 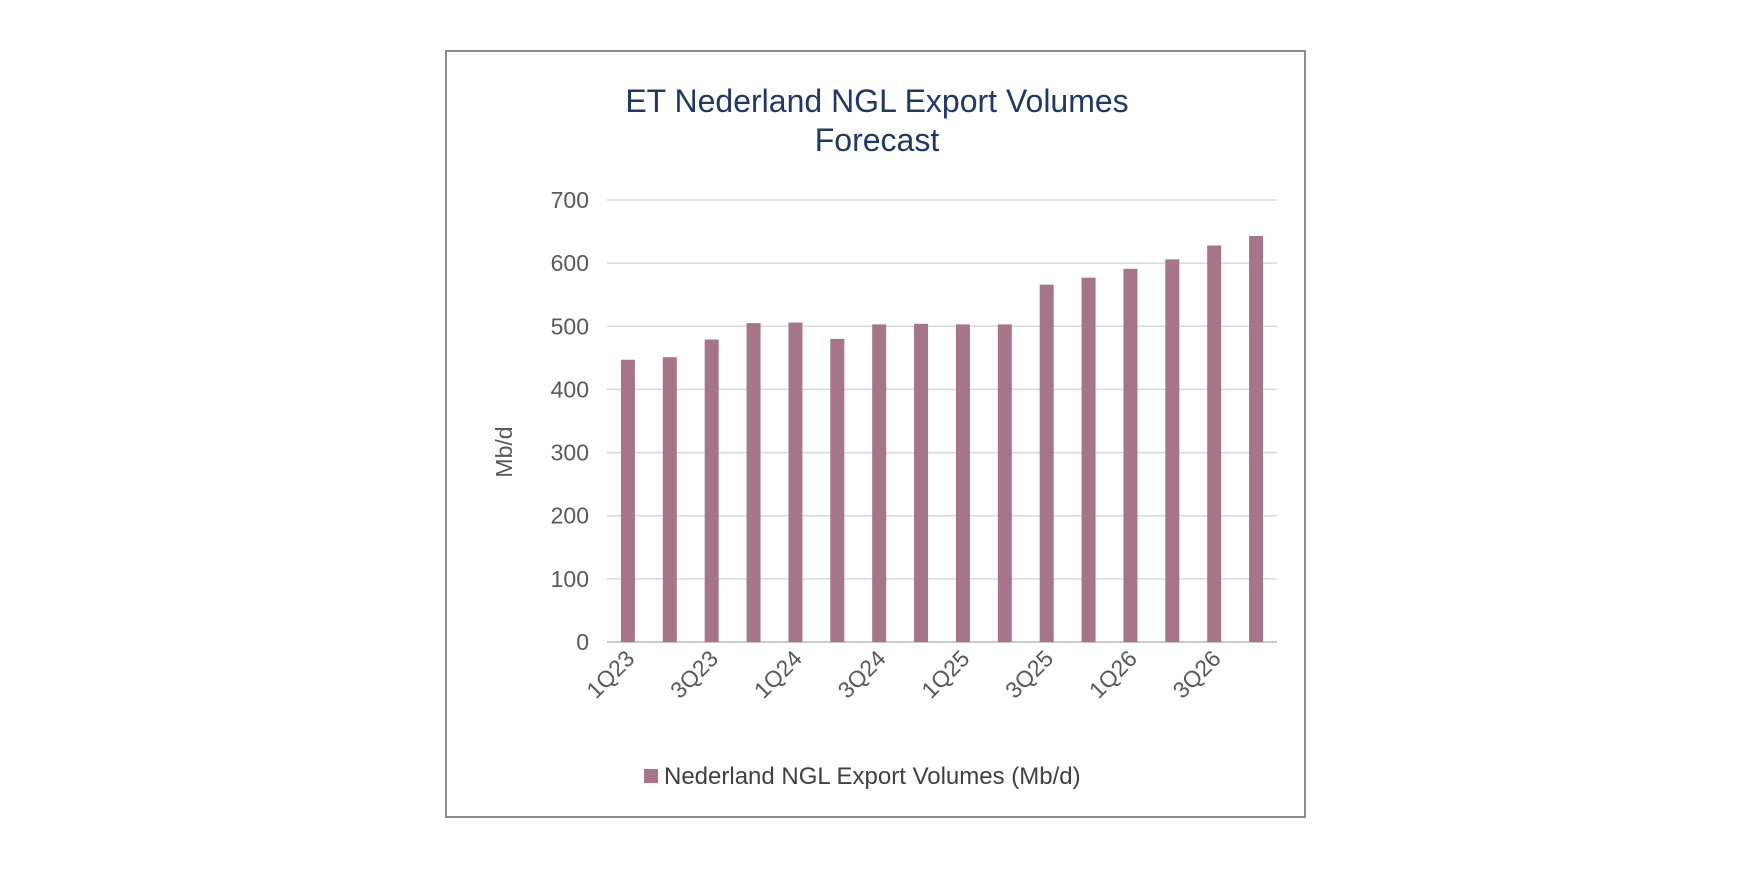 I want to click on x-tick-label: 1Q26, so click(x=1113, y=674).